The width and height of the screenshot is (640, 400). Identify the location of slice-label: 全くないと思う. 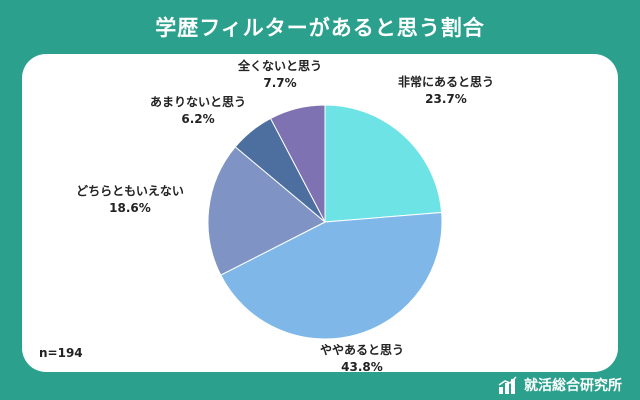
(279, 65).